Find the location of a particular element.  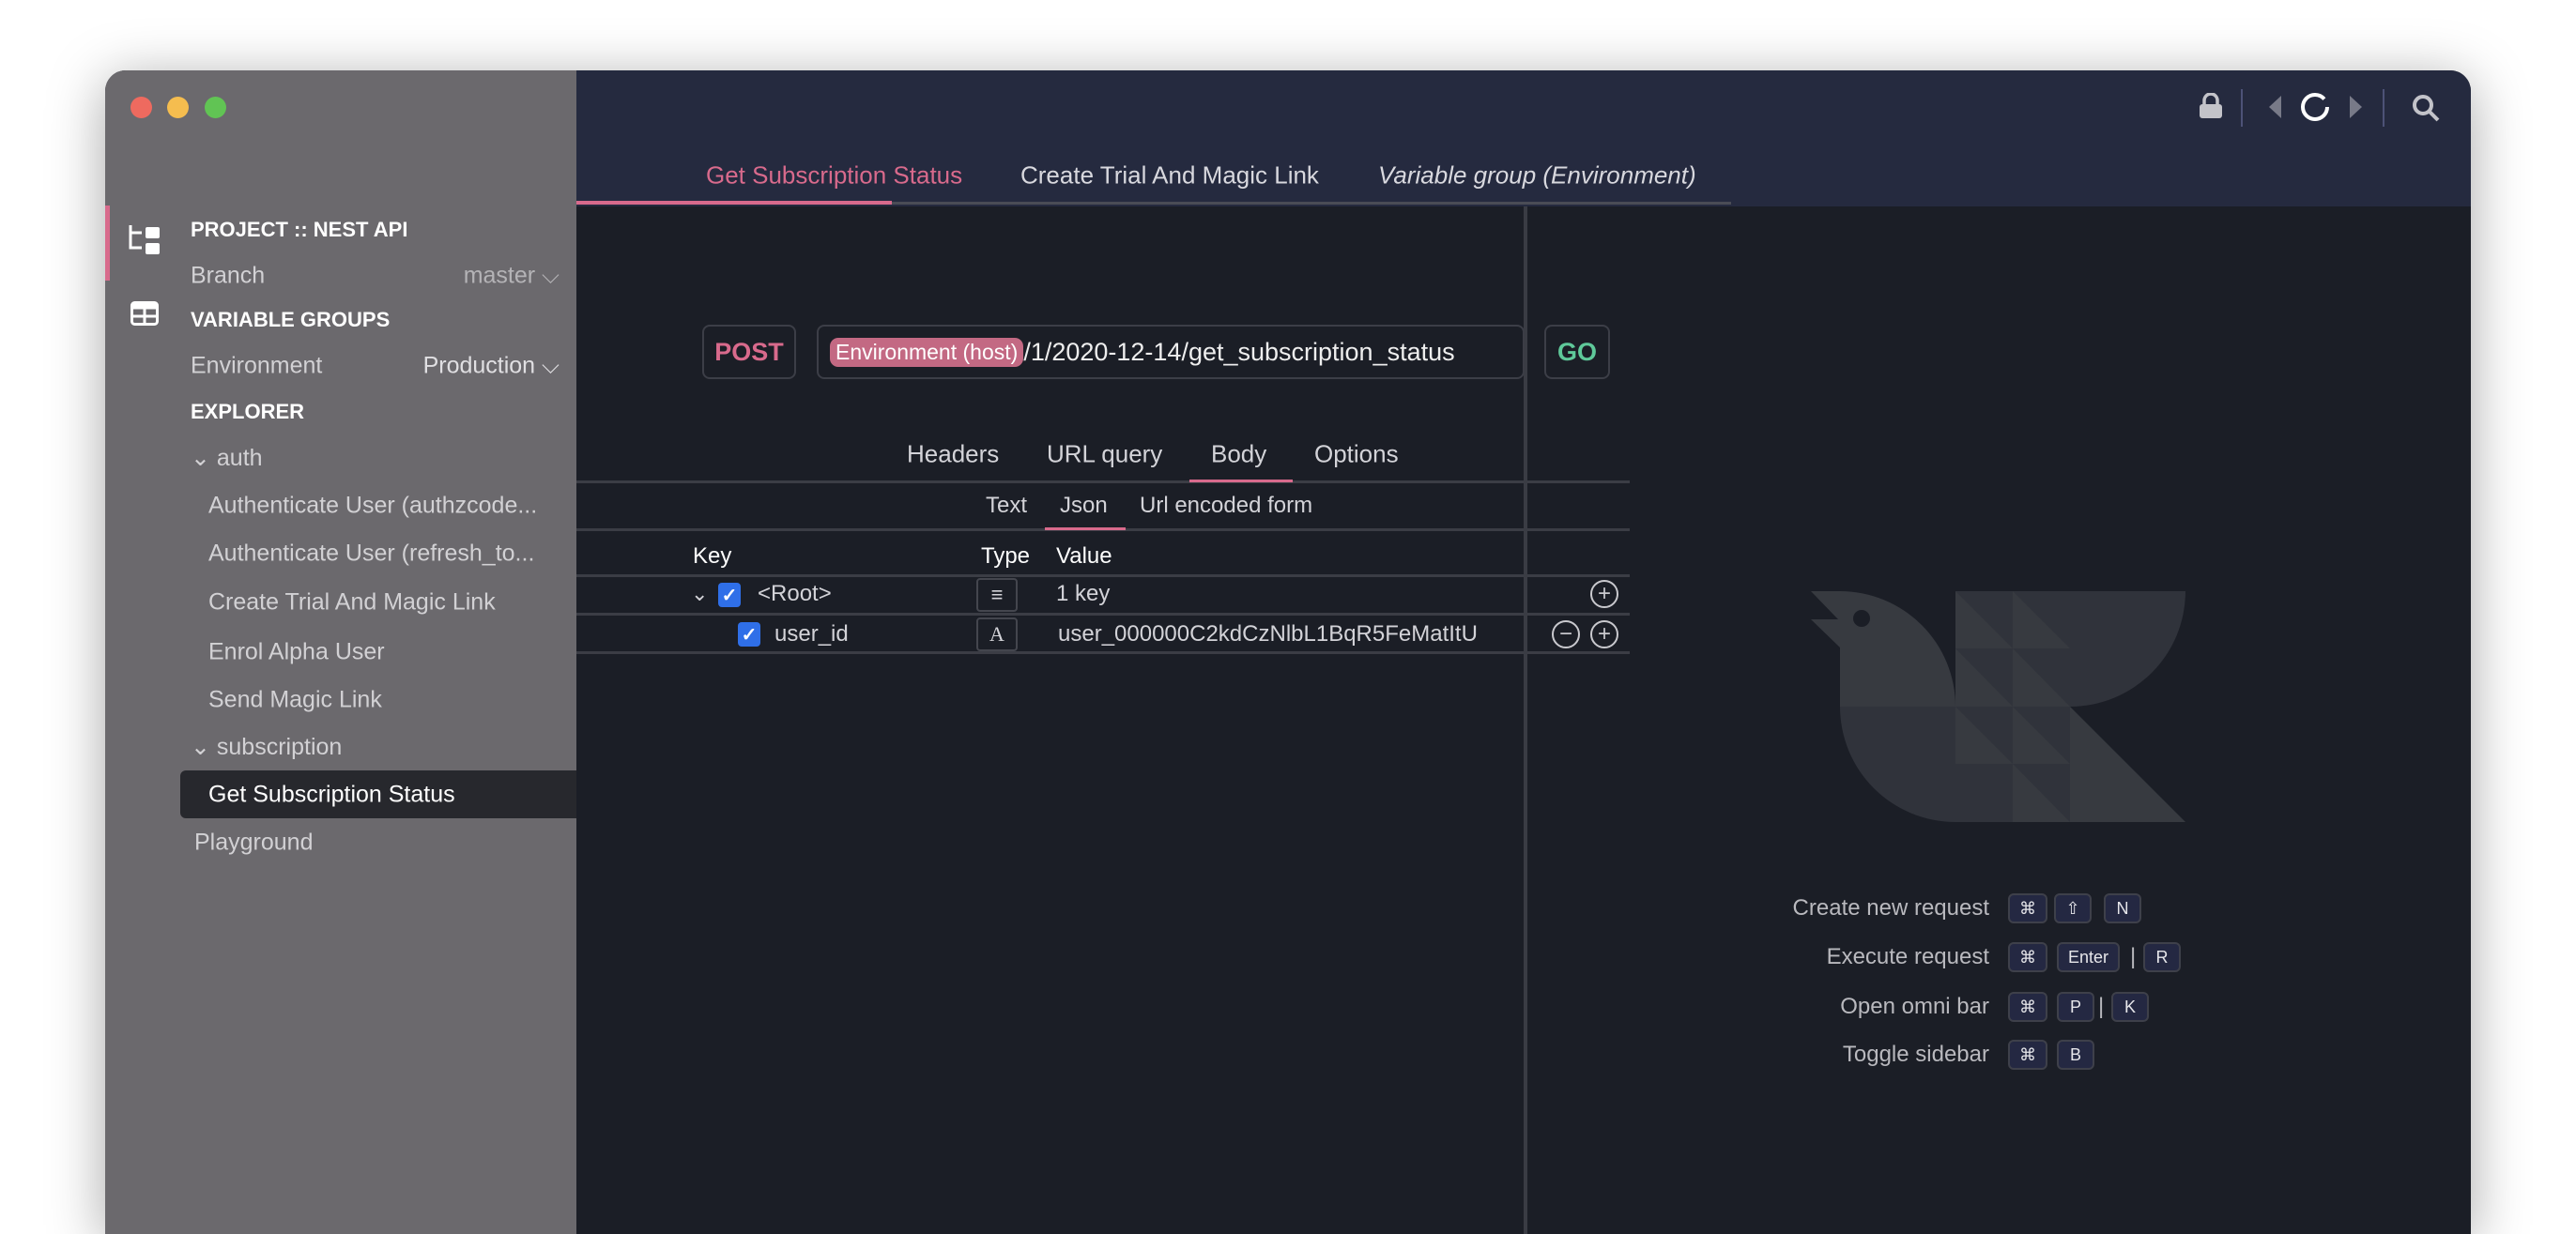

column-value: Value is located at coordinates (1084, 556).